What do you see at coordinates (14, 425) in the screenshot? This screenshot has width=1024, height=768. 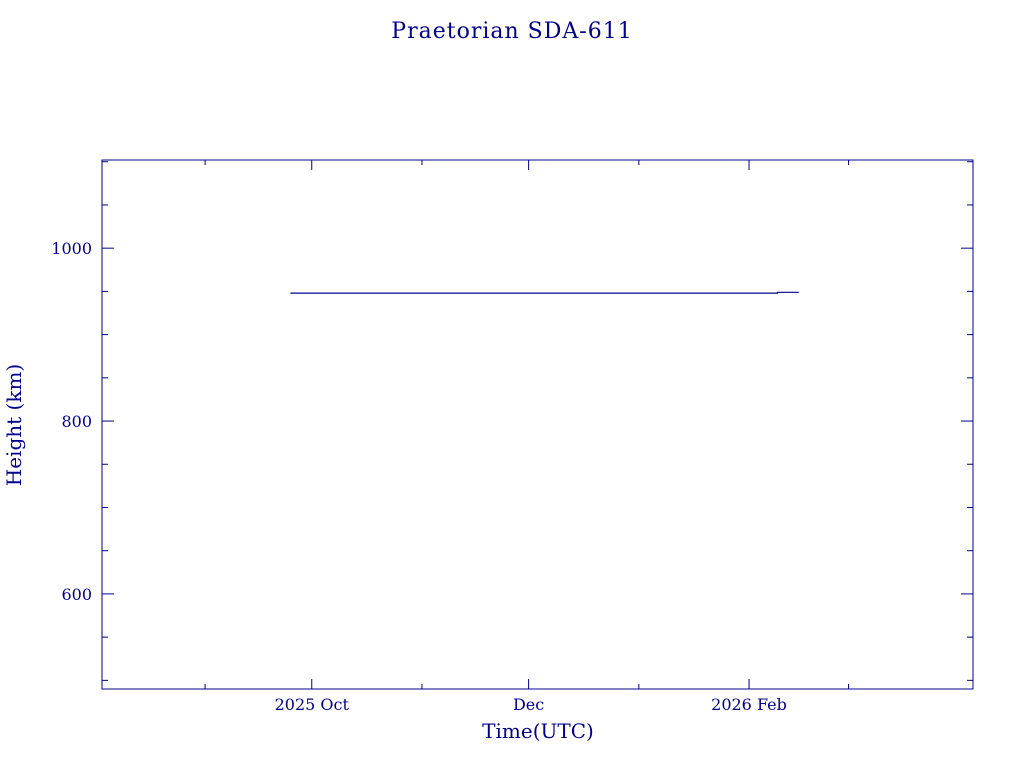 I see `y-axis-label: Height (km)` at bounding box center [14, 425].